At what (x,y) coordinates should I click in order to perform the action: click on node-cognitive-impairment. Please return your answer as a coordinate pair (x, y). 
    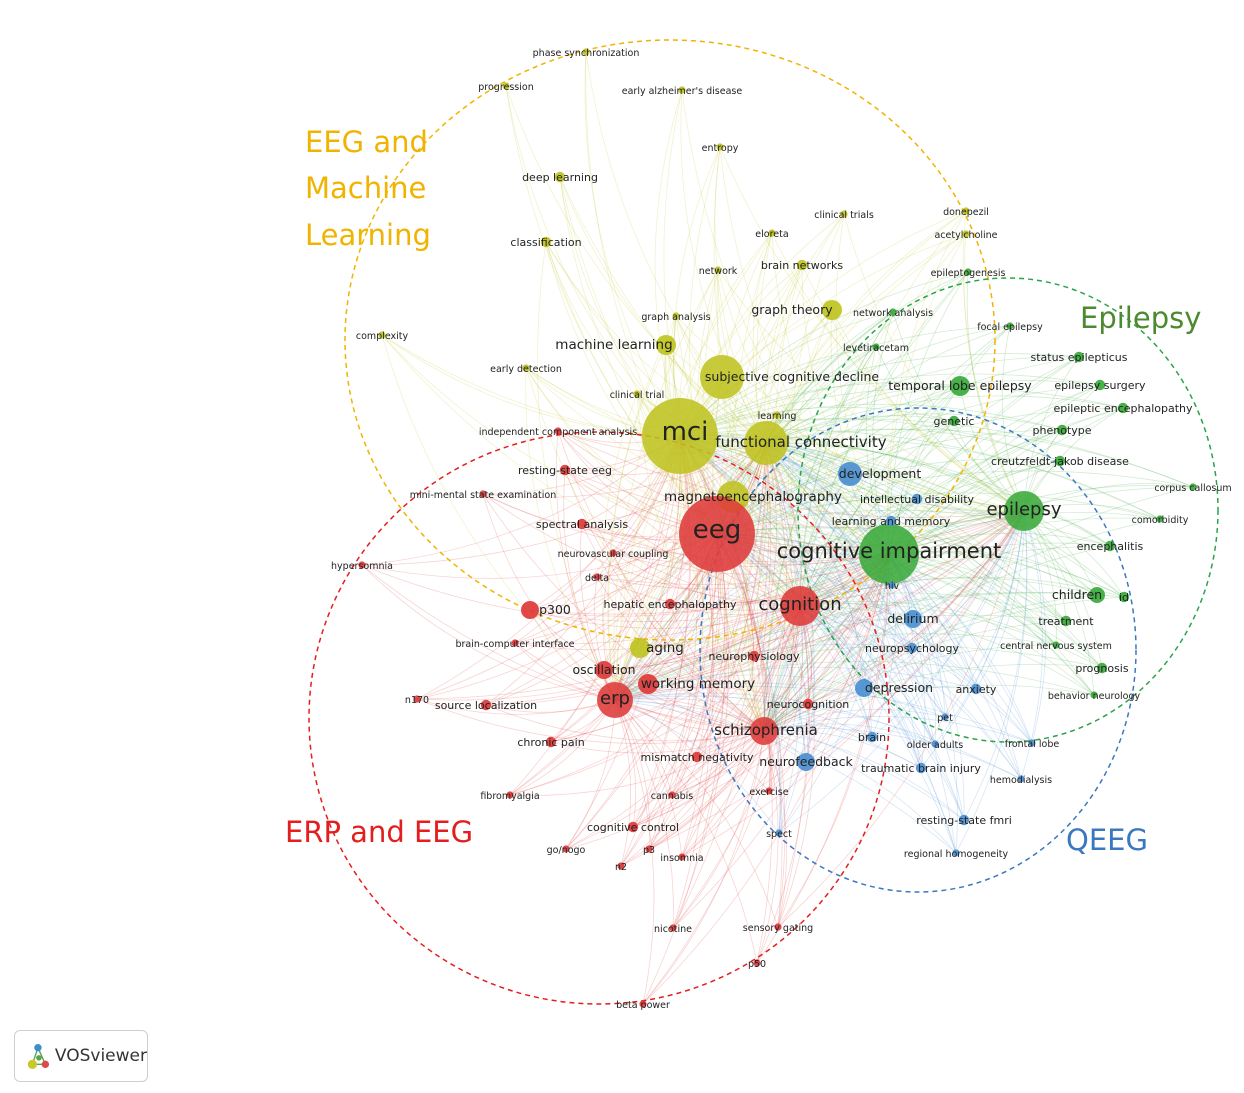
    Looking at the image, I should click on (889, 554).